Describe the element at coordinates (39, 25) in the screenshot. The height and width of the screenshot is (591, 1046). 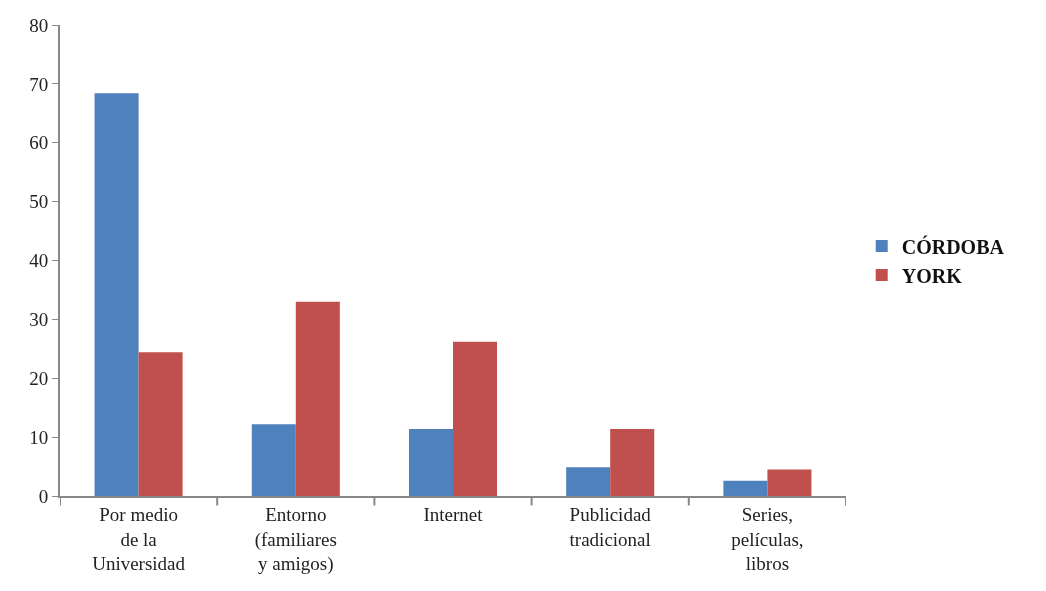
I see `y-tick-label: 80` at that location.